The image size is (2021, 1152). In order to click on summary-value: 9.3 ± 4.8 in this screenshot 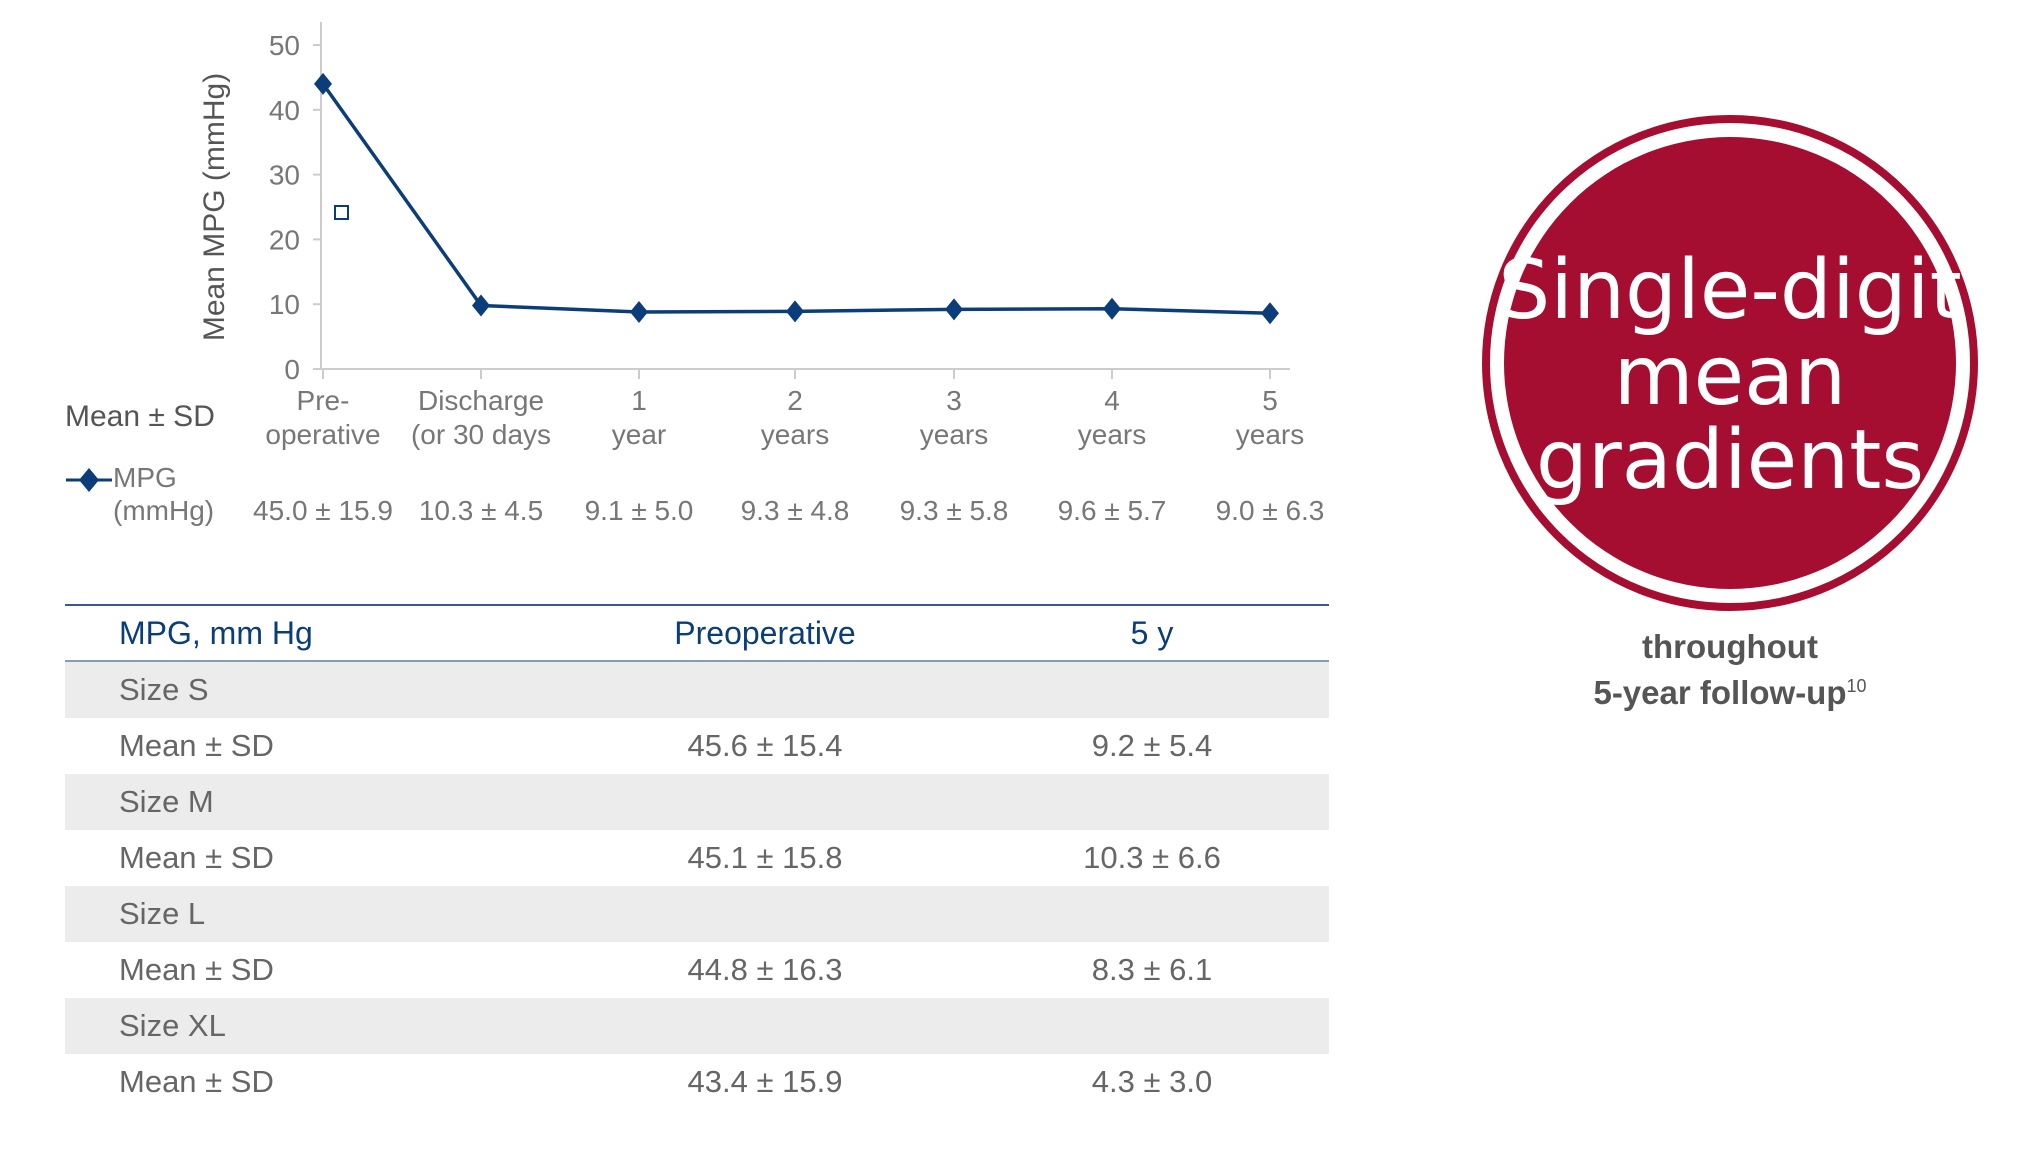, I will do `click(795, 510)`.